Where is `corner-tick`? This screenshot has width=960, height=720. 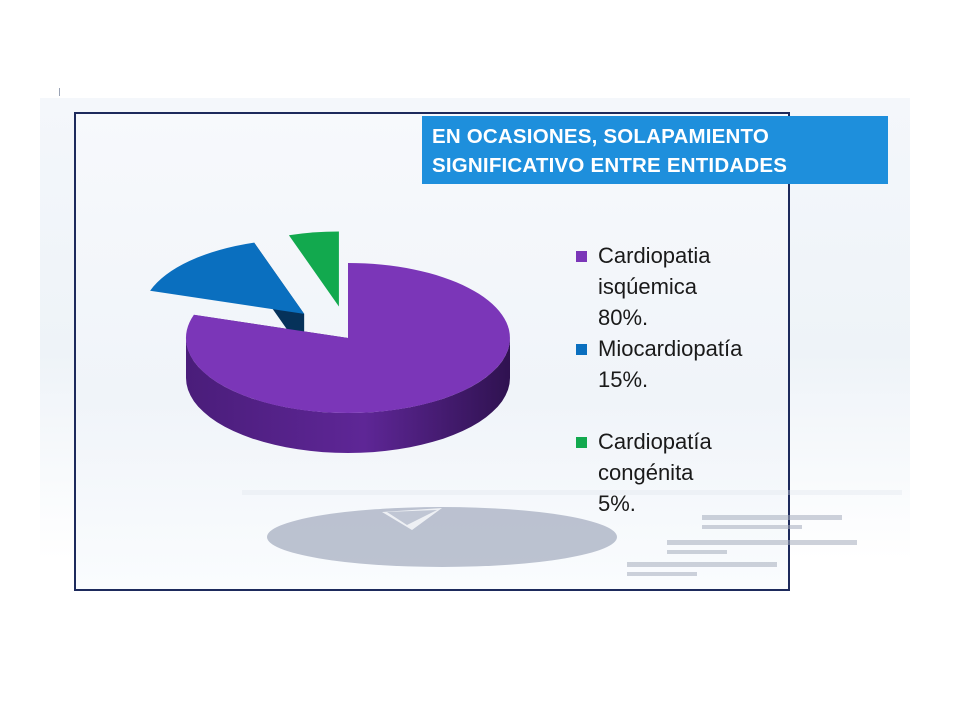
corner-tick is located at coordinates (59, 92).